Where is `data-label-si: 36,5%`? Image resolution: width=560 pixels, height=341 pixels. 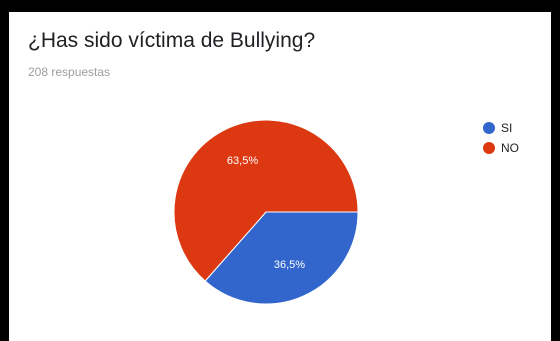
data-label-si: 36,5% is located at coordinates (289, 265).